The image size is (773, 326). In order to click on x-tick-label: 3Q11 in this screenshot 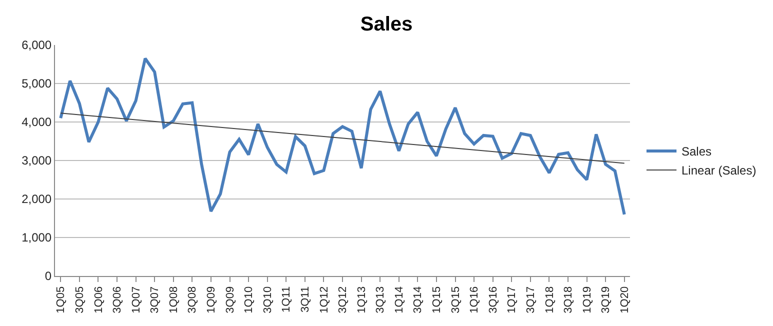, I will do `click(305, 299)`.